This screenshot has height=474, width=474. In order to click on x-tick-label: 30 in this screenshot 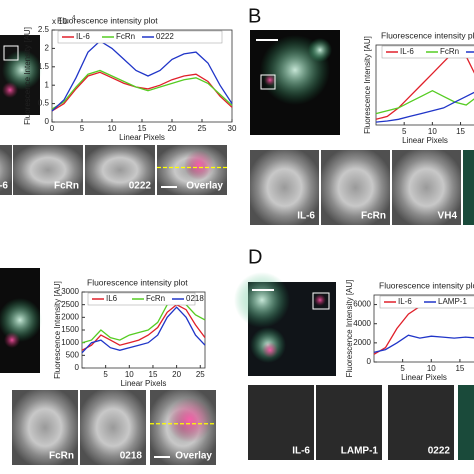, I will do `click(232, 128)`.